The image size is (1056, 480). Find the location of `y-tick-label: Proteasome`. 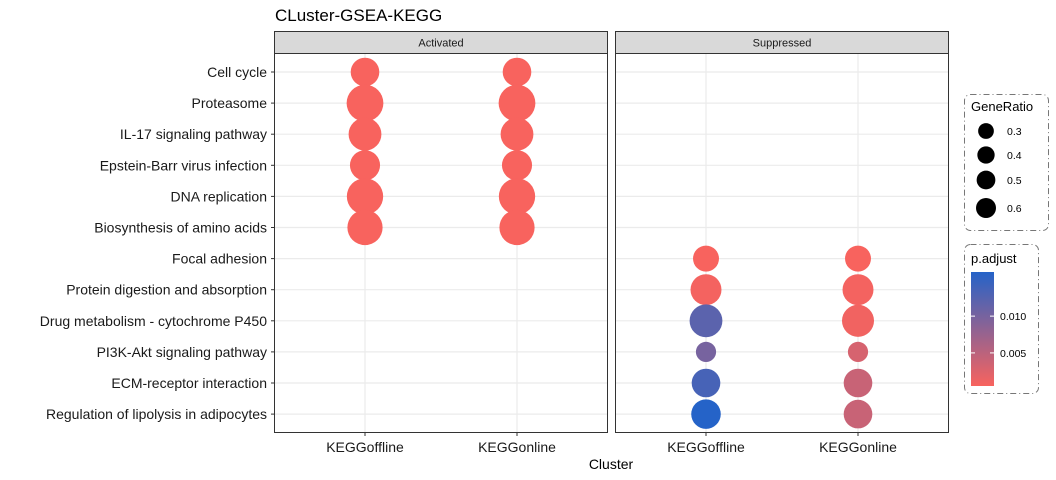

y-tick-label: Proteasome is located at coordinates (230, 103).